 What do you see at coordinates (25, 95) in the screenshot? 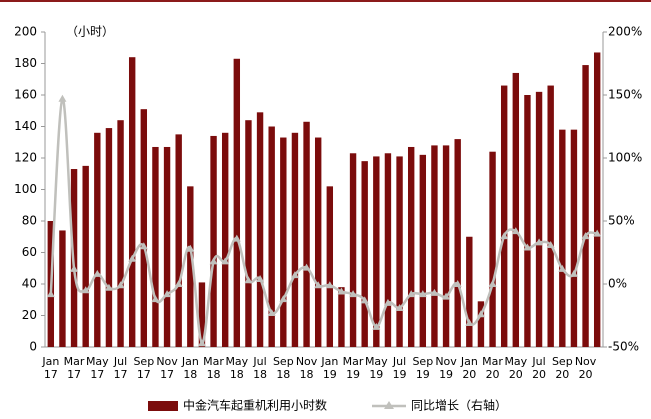
I see `y-tick-label: 160` at bounding box center [25, 95].